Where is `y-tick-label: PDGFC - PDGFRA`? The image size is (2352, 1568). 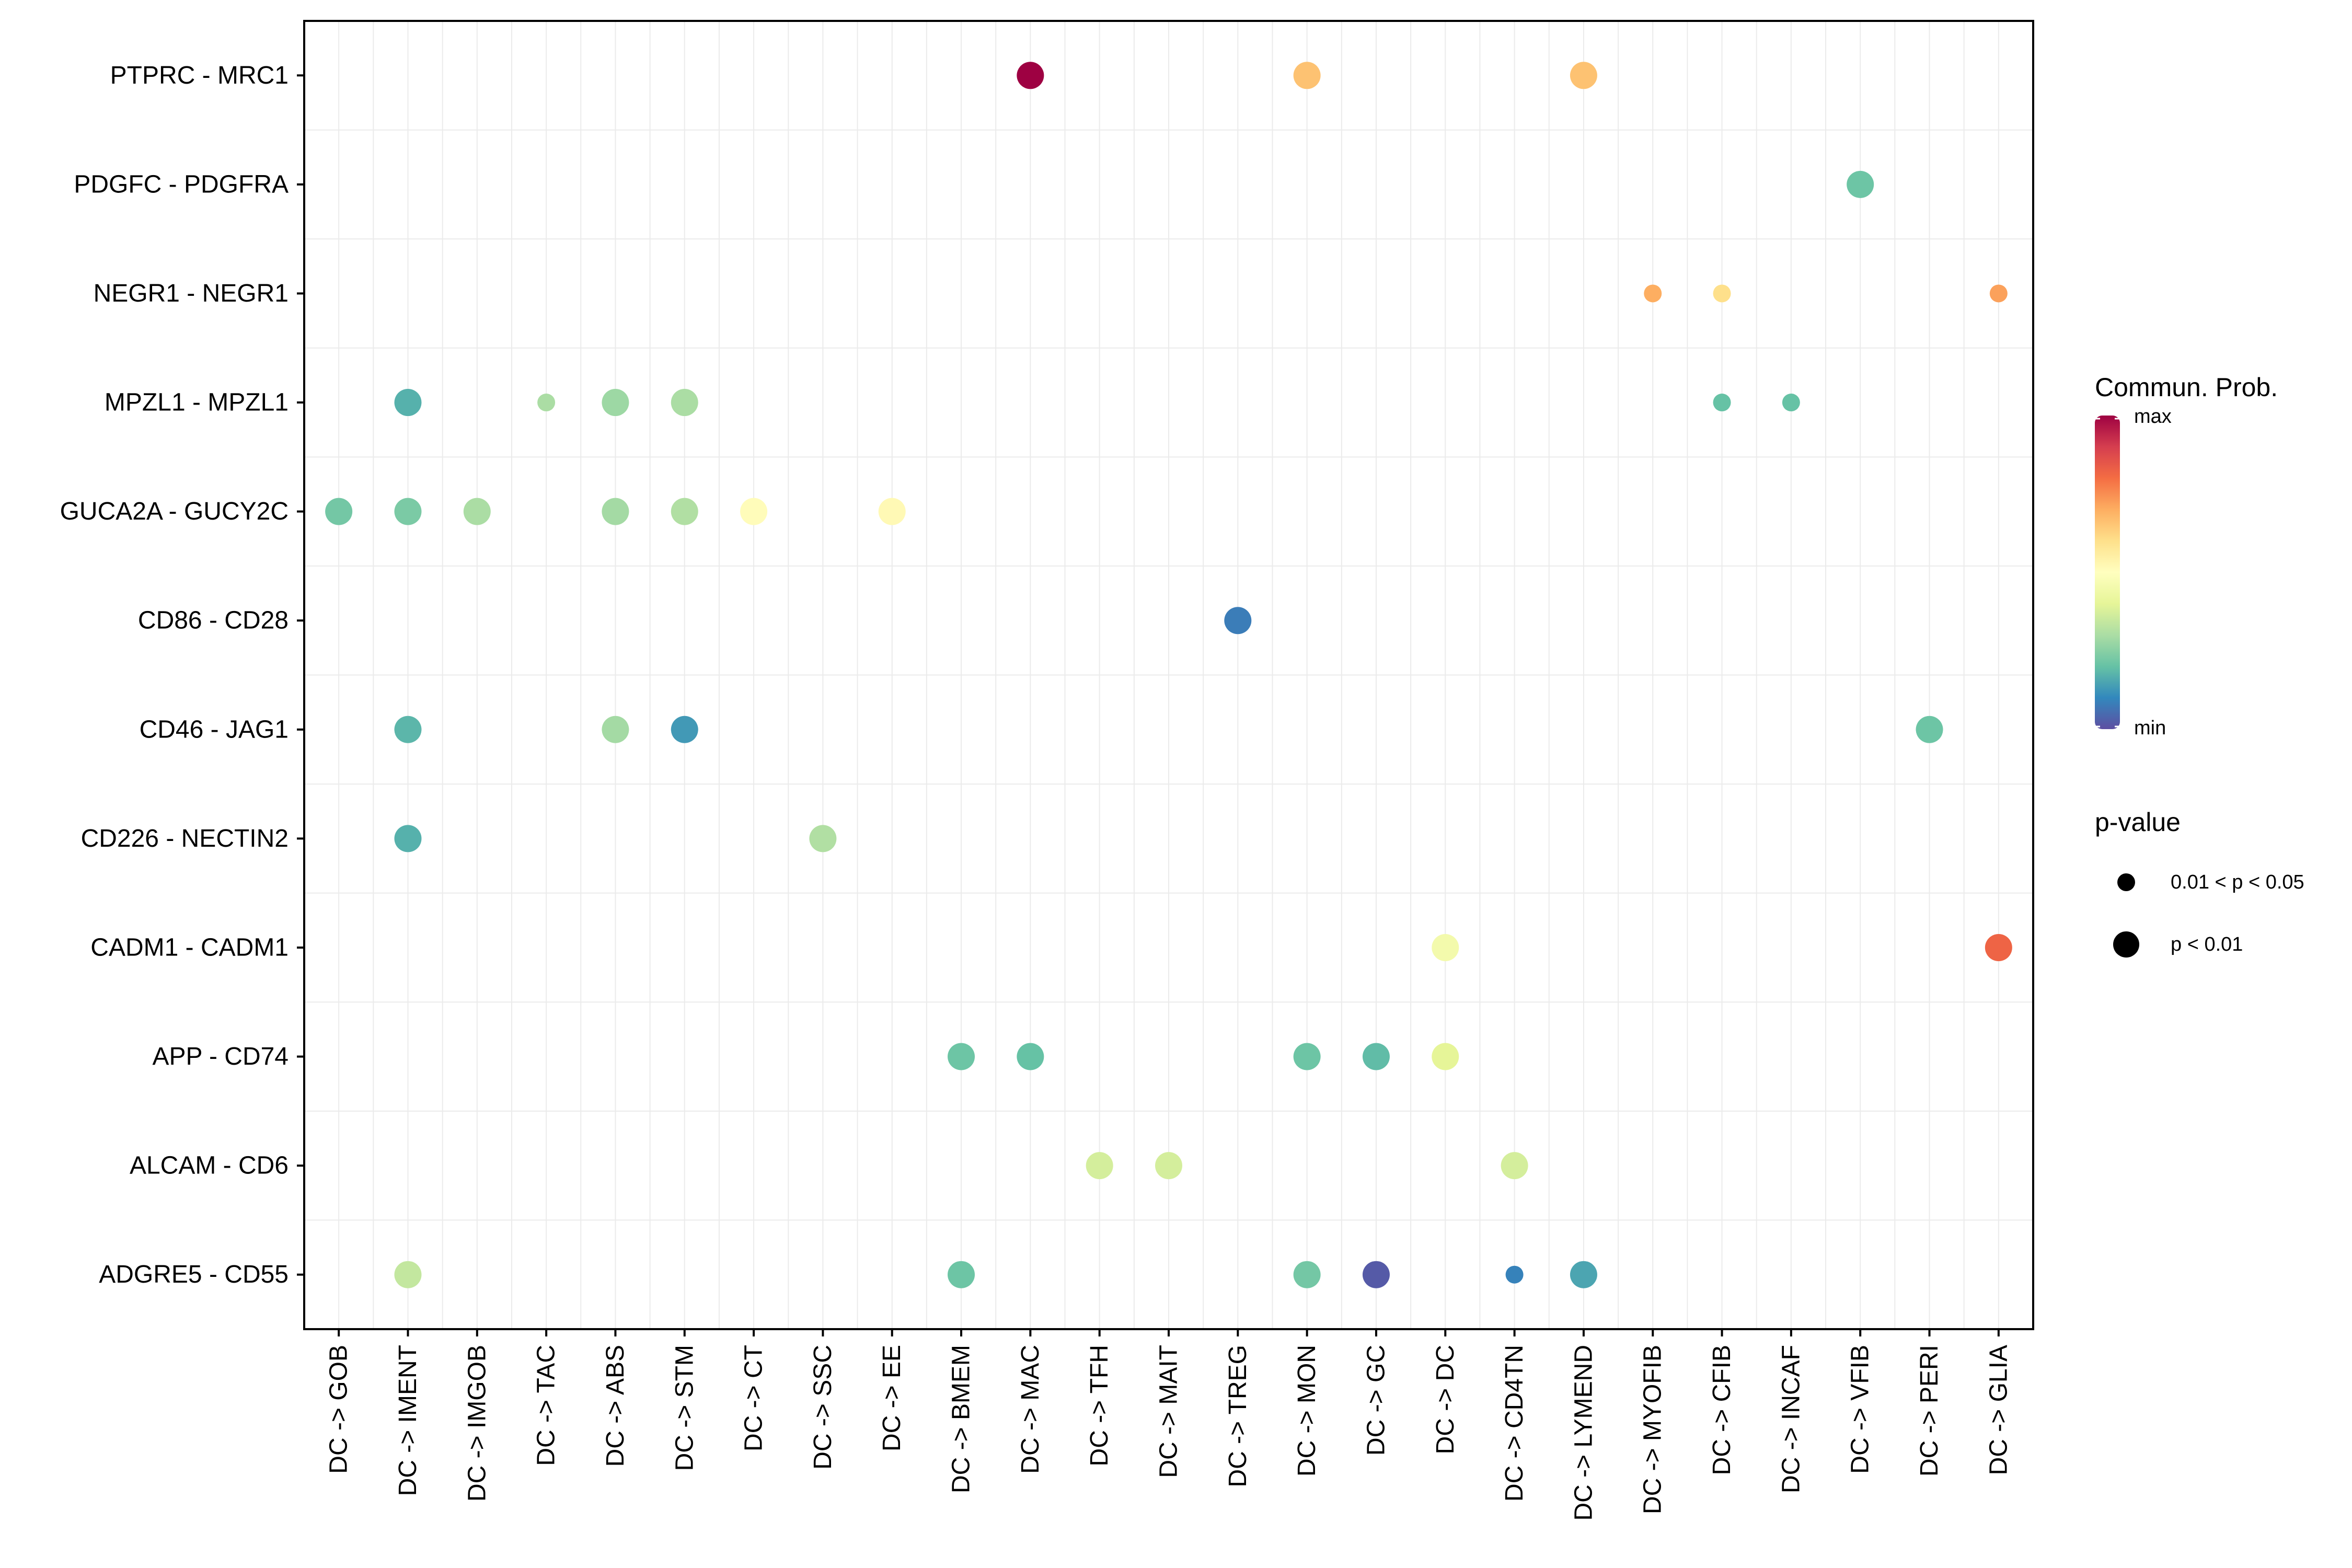
y-tick-label: PDGFC - PDGFRA is located at coordinates (181, 184).